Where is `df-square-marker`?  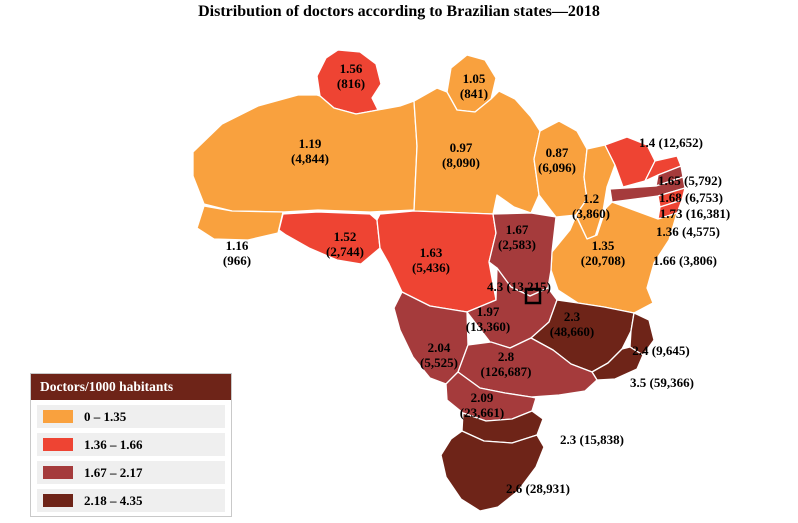 df-square-marker is located at coordinates (533, 296).